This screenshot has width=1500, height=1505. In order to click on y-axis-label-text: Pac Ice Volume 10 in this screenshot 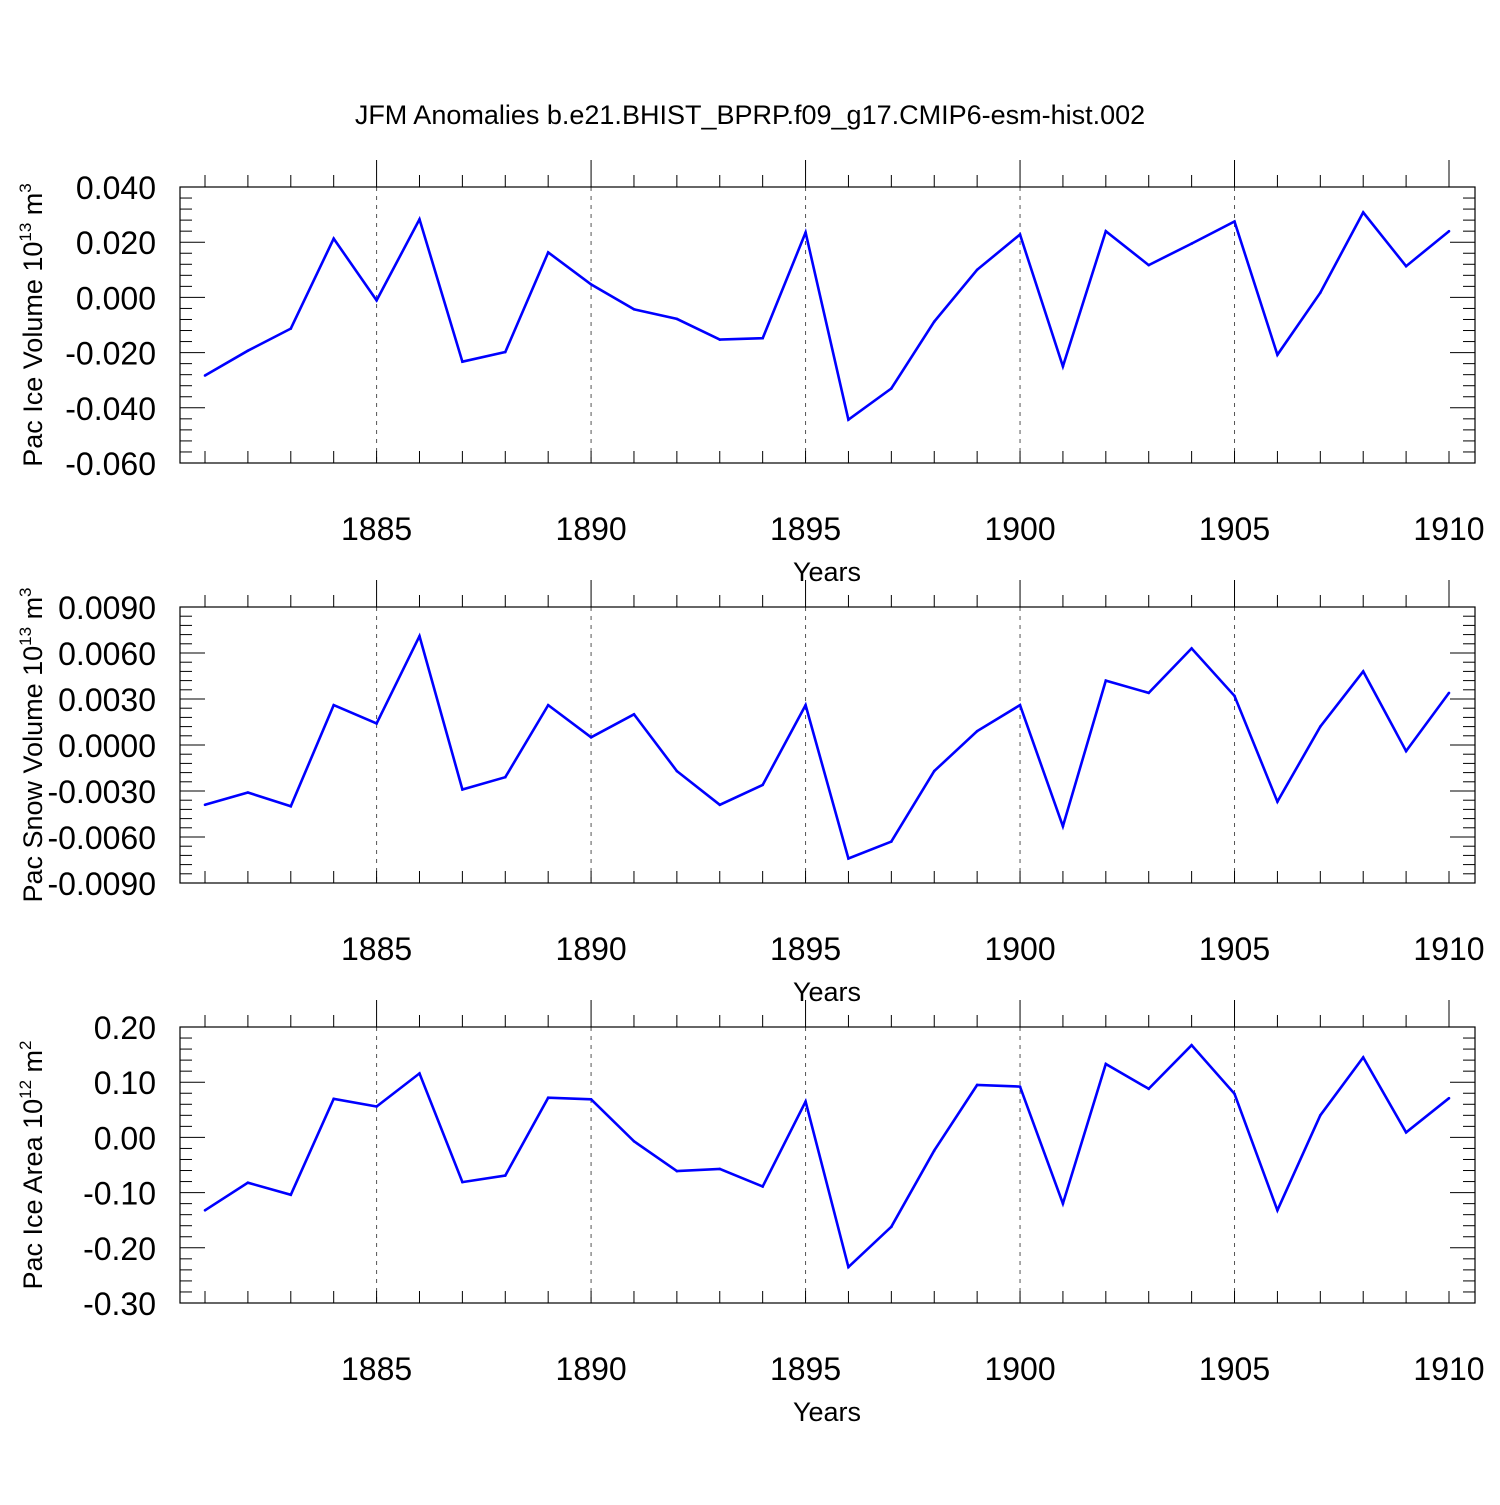, I will do `click(33, 354)`.